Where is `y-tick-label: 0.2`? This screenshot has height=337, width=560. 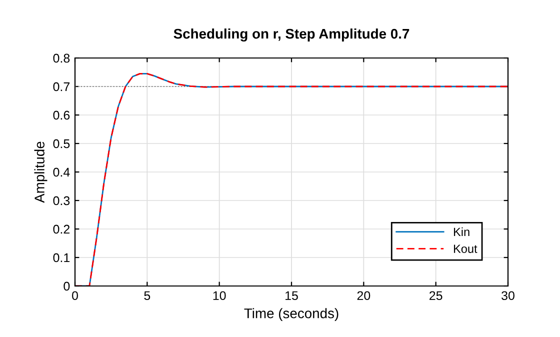
y-tick-label: 0.2 is located at coordinates (61, 229).